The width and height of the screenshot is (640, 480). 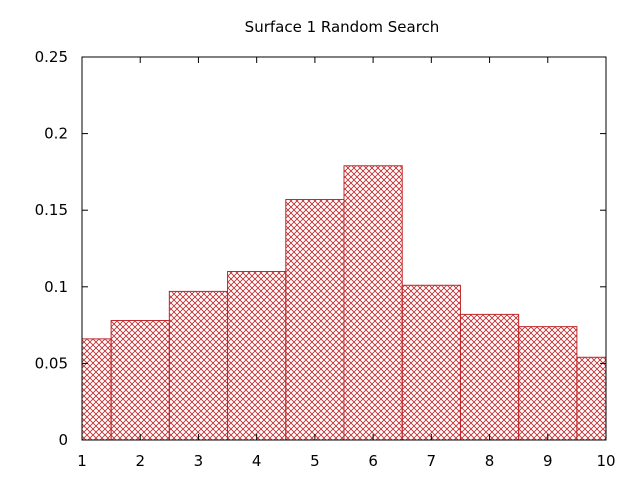 What do you see at coordinates (605, 461) in the screenshot?
I see `x-tick-label: 10` at bounding box center [605, 461].